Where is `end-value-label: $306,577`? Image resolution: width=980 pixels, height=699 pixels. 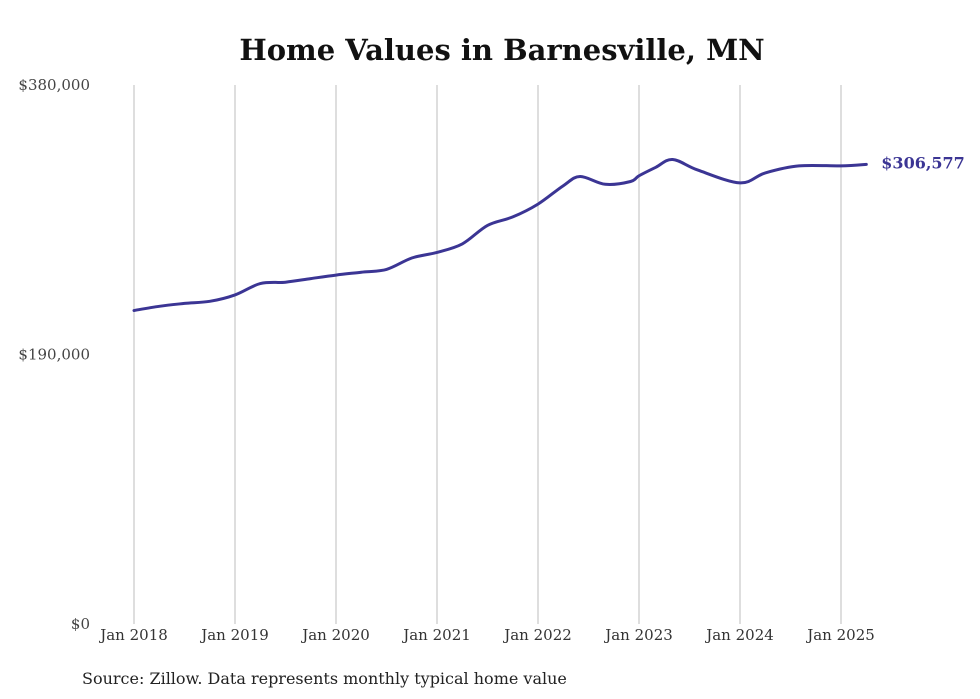 end-value-label: $306,577 is located at coordinates (923, 162).